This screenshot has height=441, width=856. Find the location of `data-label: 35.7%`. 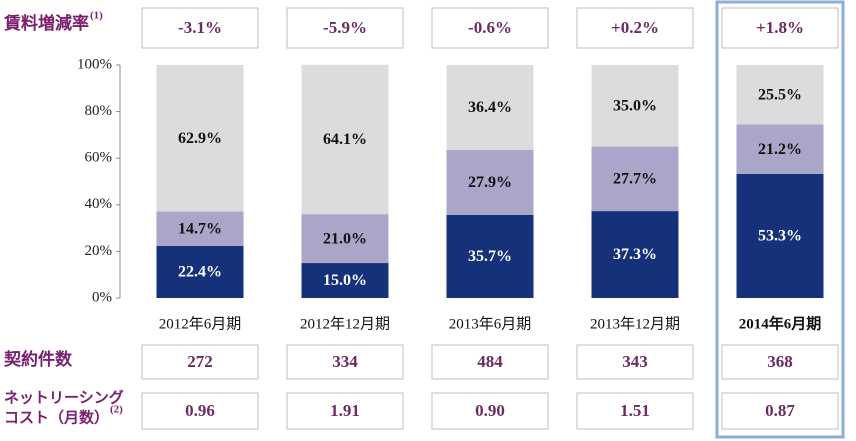

data-label: 35.7% is located at coordinates (490, 256).